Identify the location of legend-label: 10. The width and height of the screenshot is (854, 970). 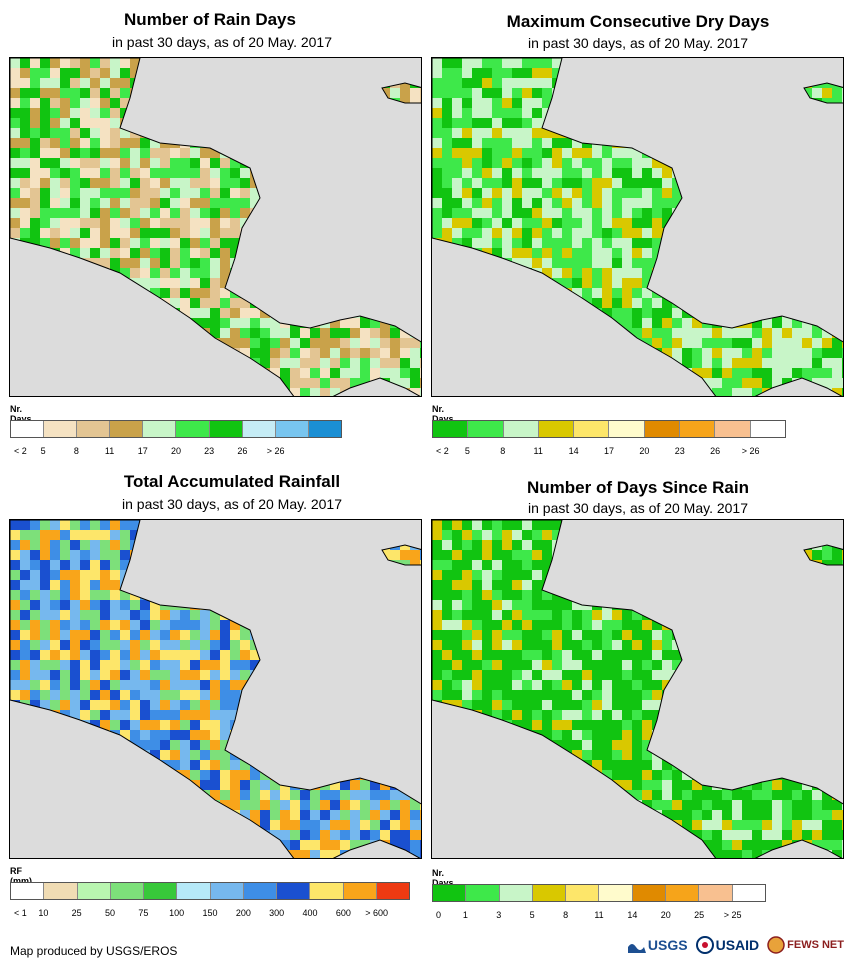
(43, 913).